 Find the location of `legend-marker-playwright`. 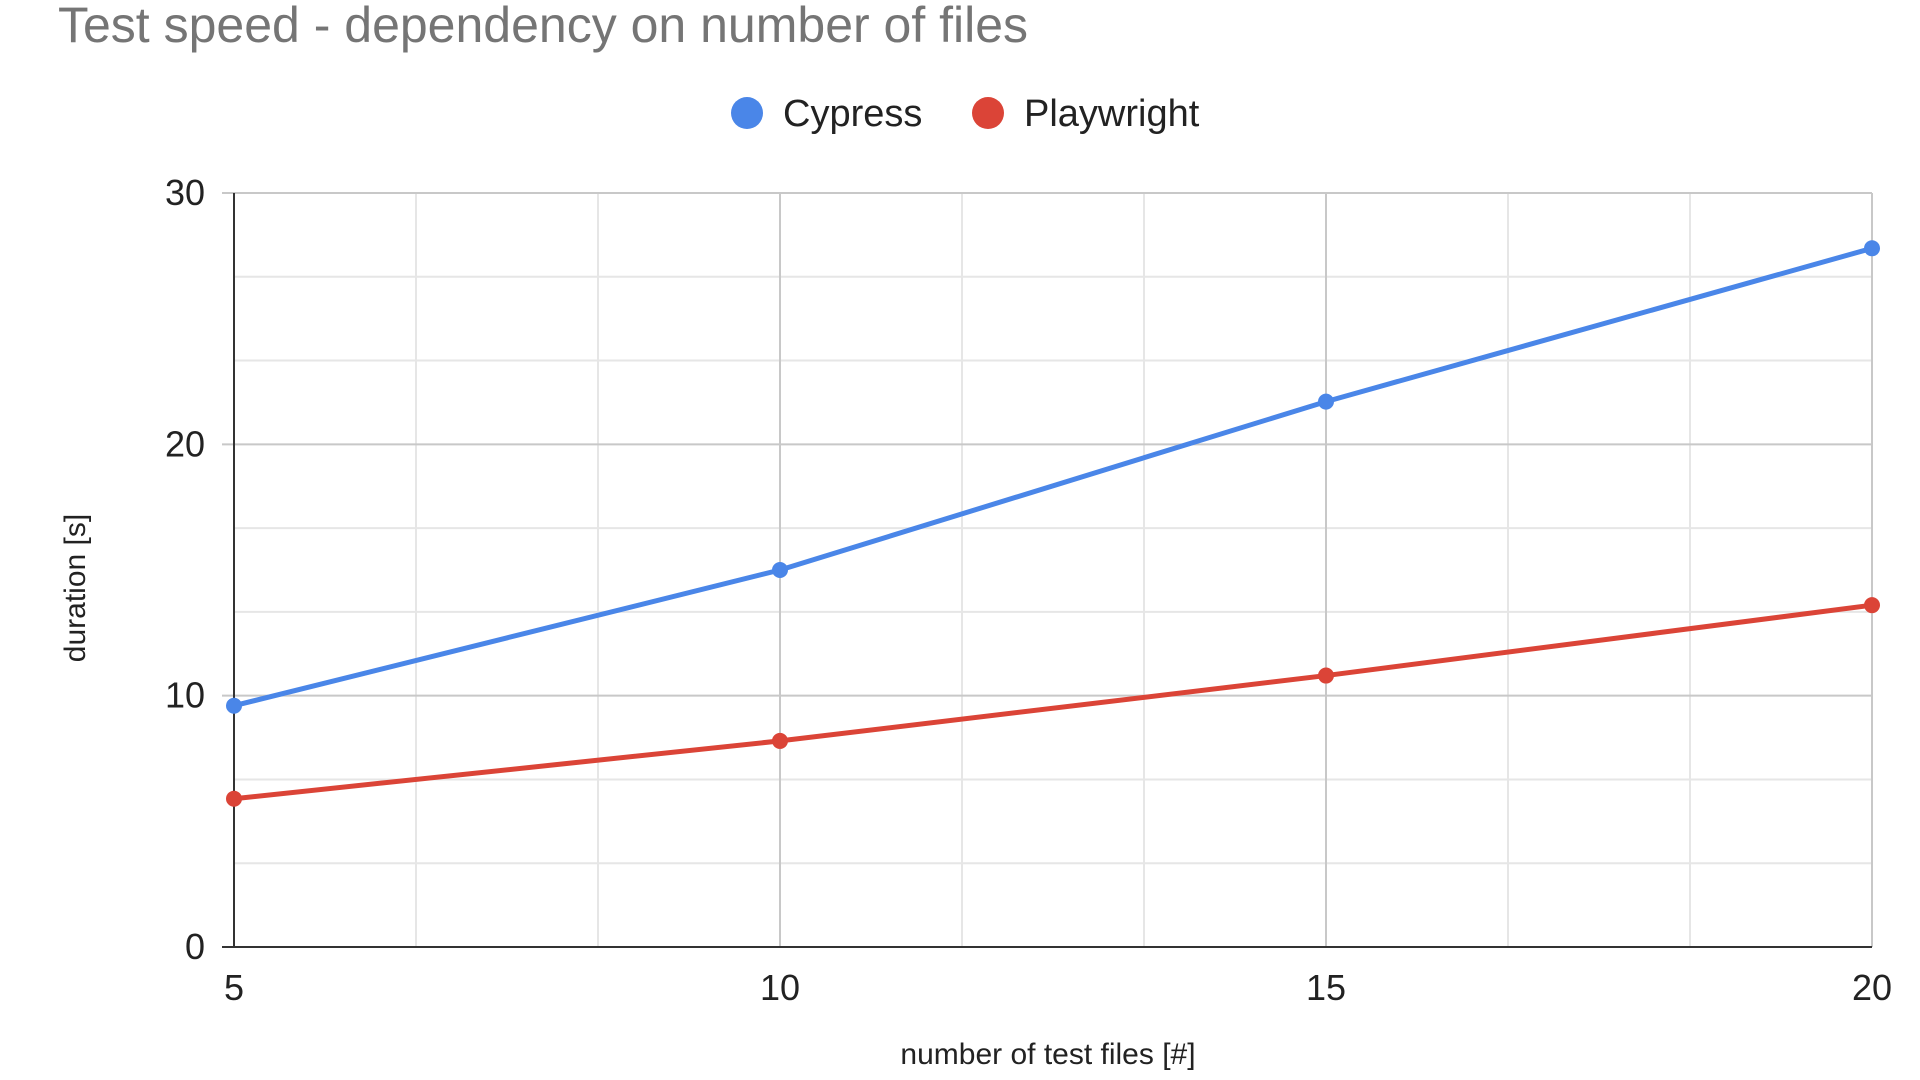

legend-marker-playwright is located at coordinates (988, 113).